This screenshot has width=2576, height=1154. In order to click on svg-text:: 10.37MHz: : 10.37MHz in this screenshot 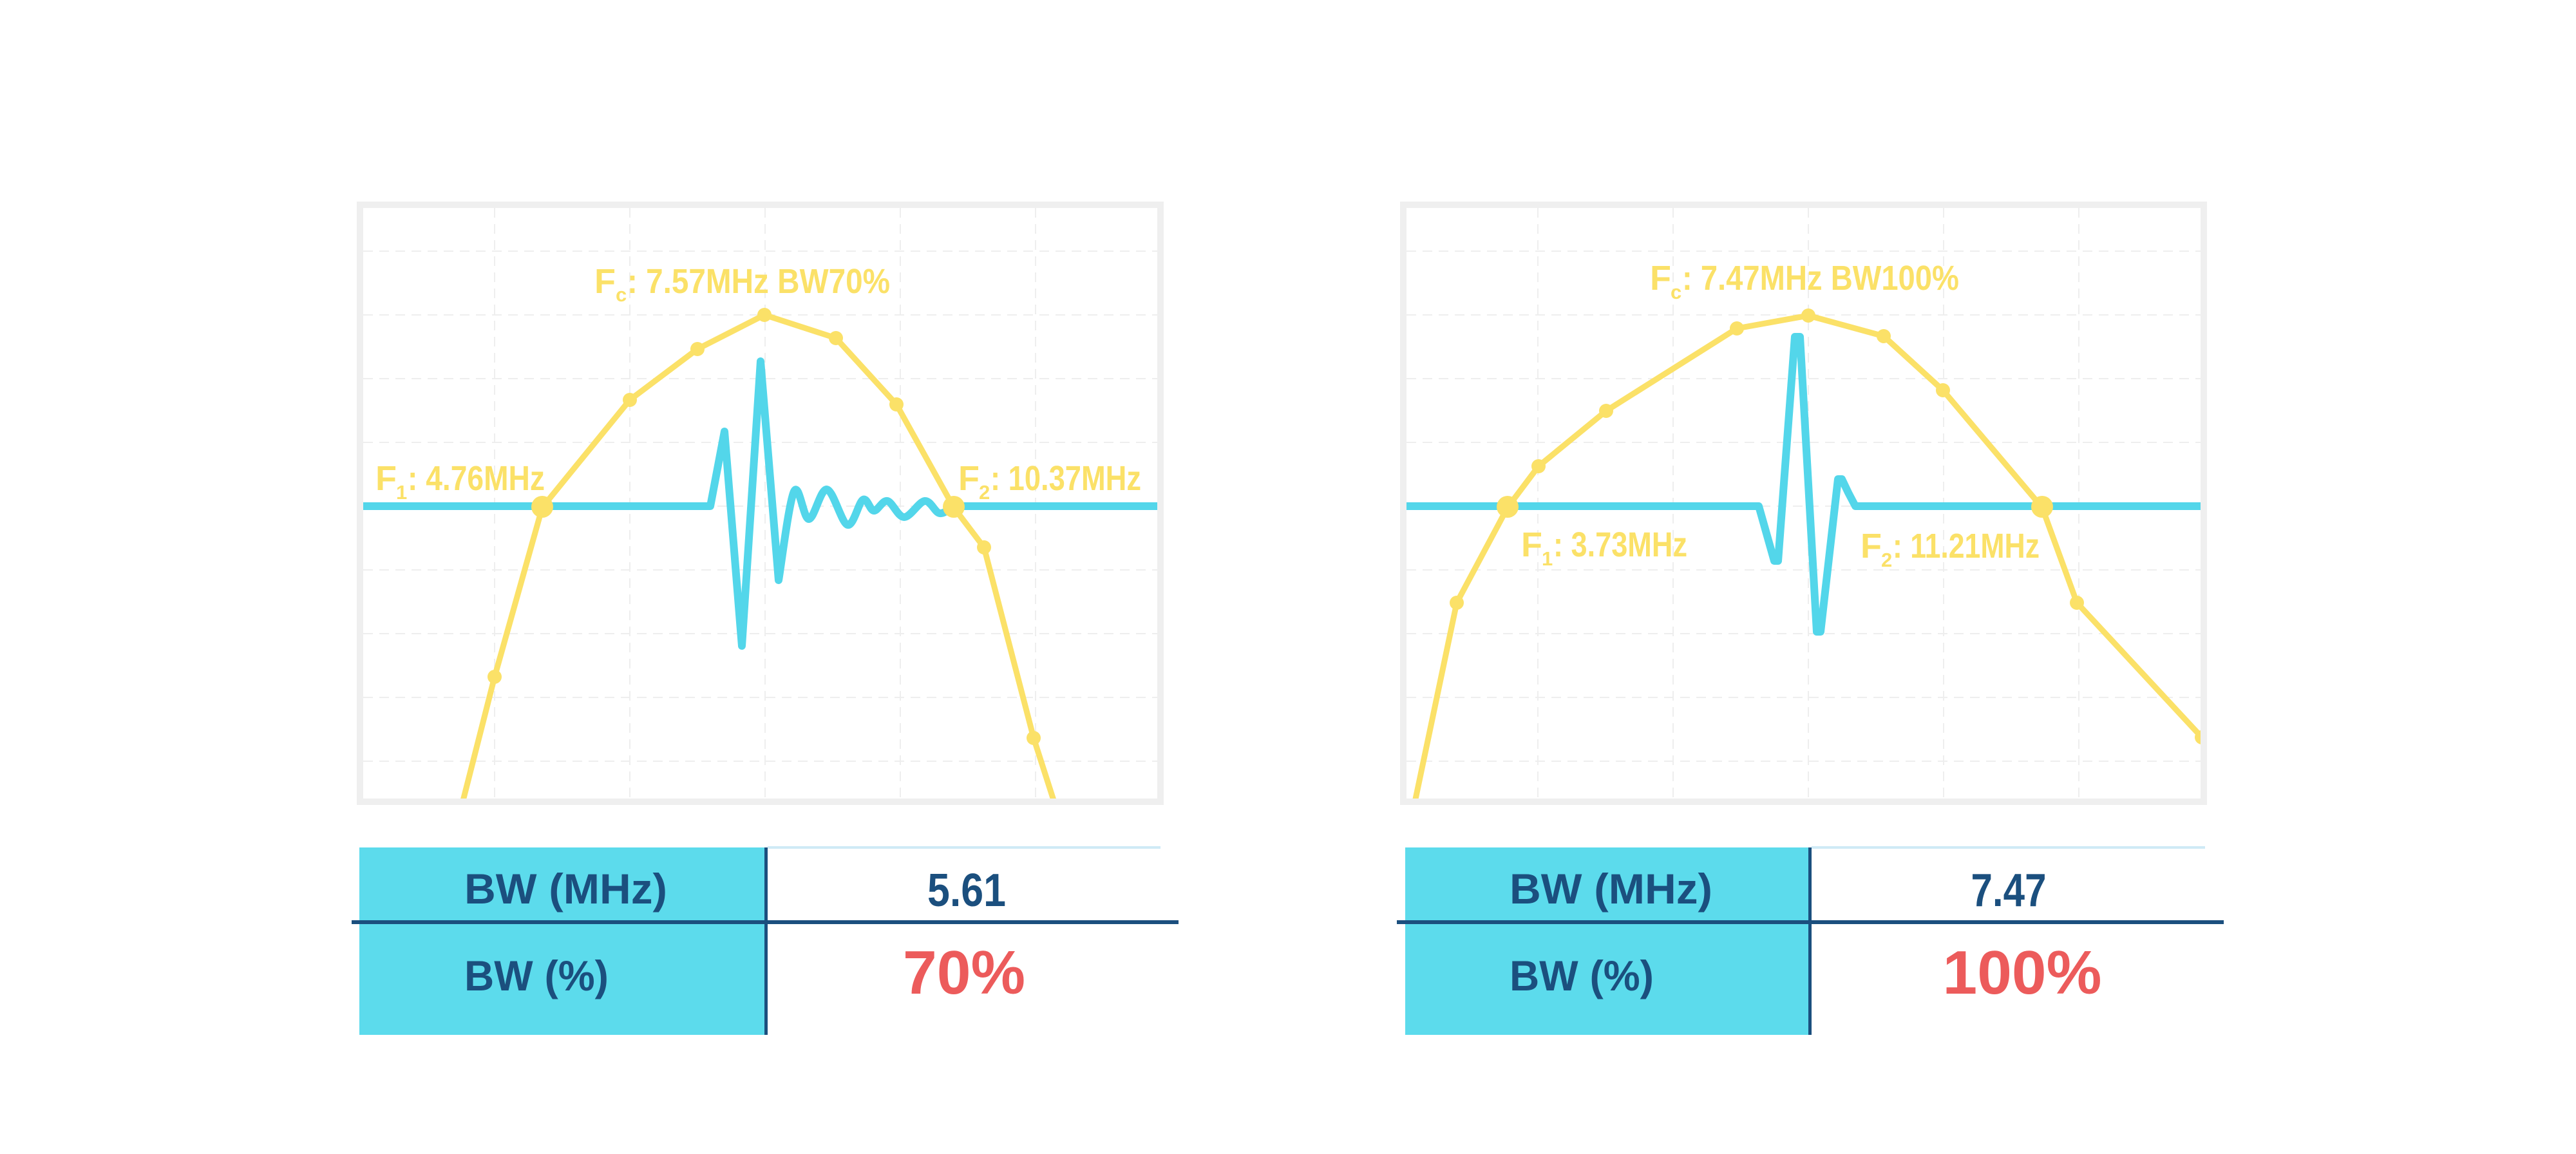, I will do `click(1065, 478)`.